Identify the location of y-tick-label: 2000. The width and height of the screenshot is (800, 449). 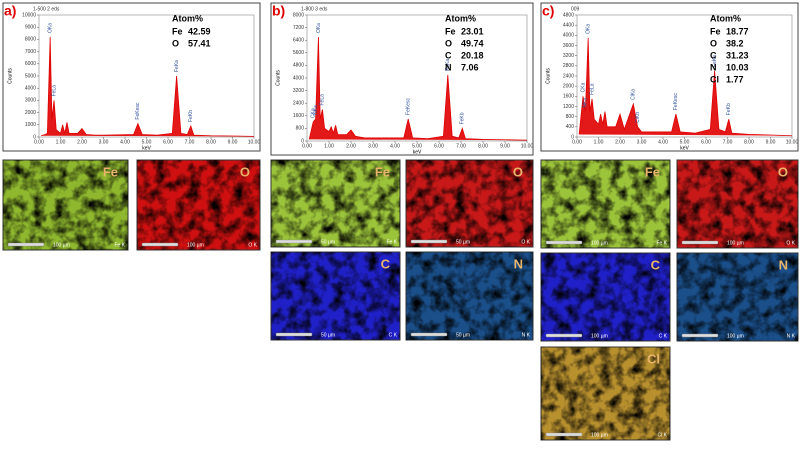
(568, 86).